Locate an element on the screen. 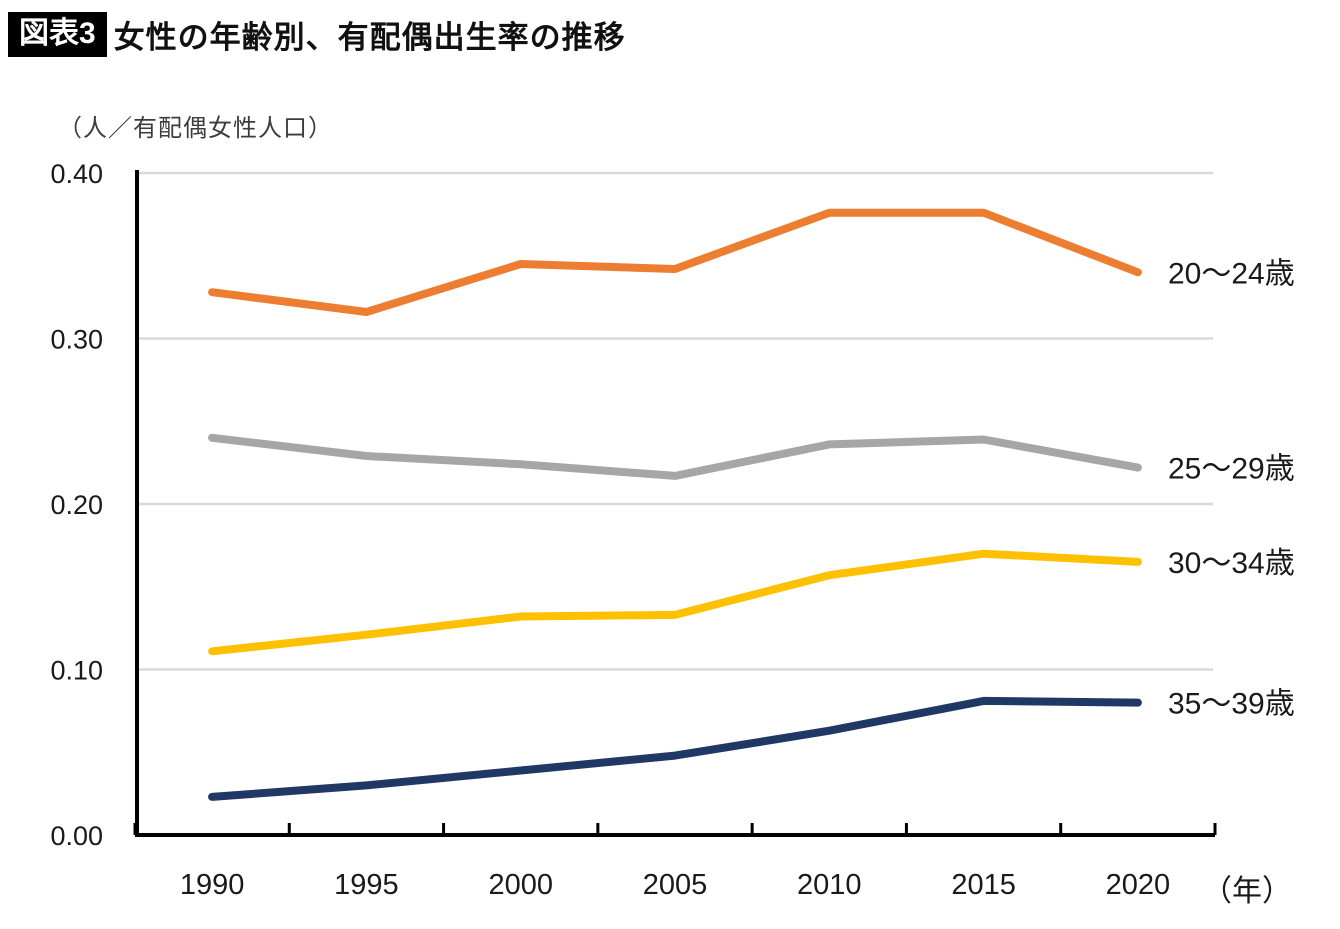 The height and width of the screenshot is (929, 1340). y-tick-label: 0.30 is located at coordinates (76, 340).